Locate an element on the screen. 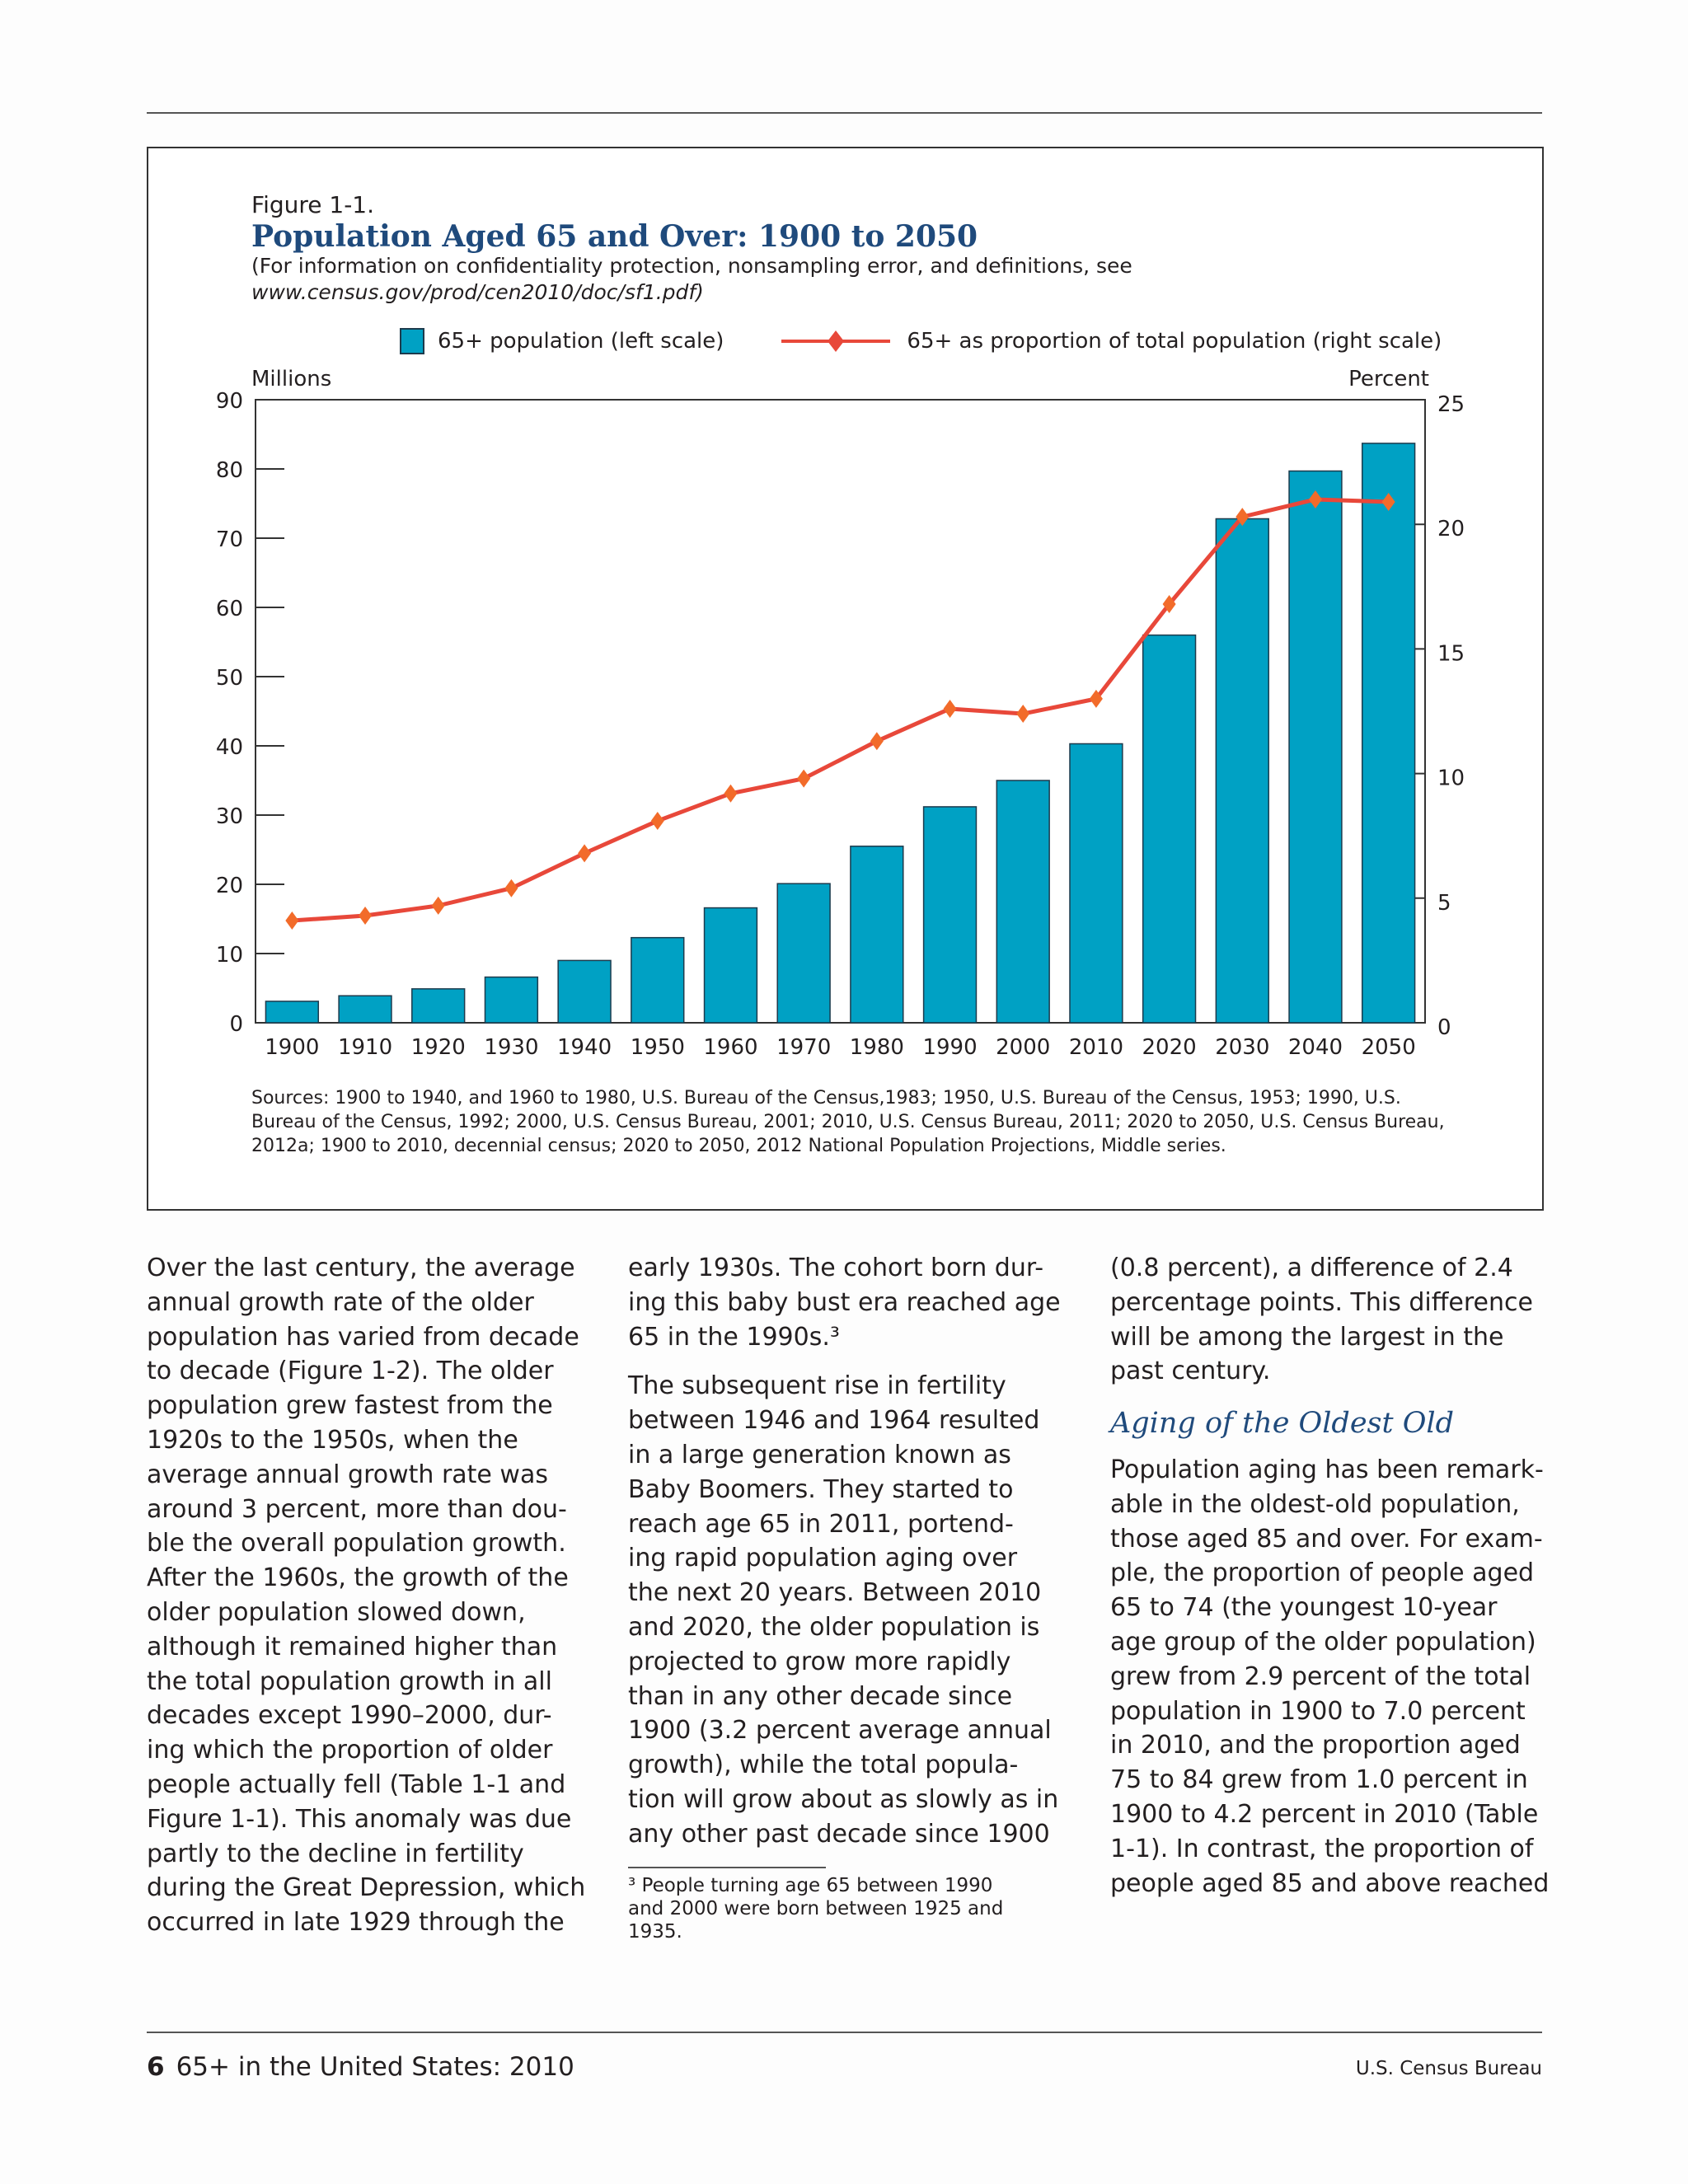  text-line: projected to grow more rapidly is located at coordinates (819, 1661).